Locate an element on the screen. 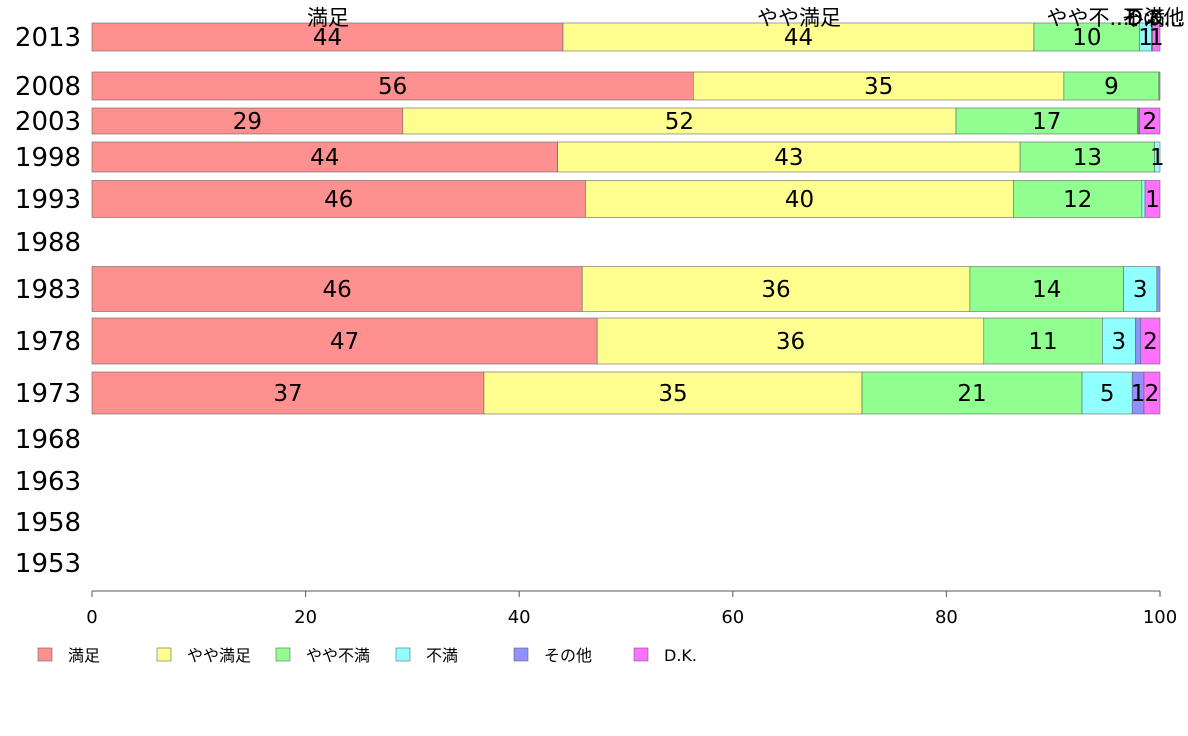 This screenshot has width=1188, height=736. category-label: 2003 is located at coordinates (48, 122).